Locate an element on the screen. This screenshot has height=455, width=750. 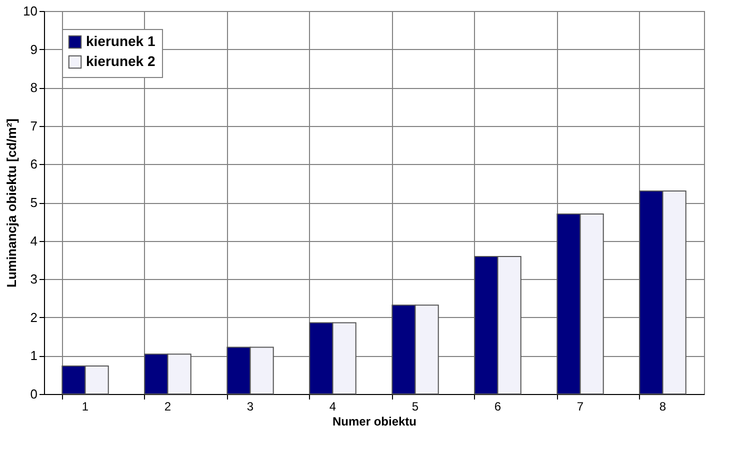
y-tick-label: 9 is located at coordinates (34, 49).